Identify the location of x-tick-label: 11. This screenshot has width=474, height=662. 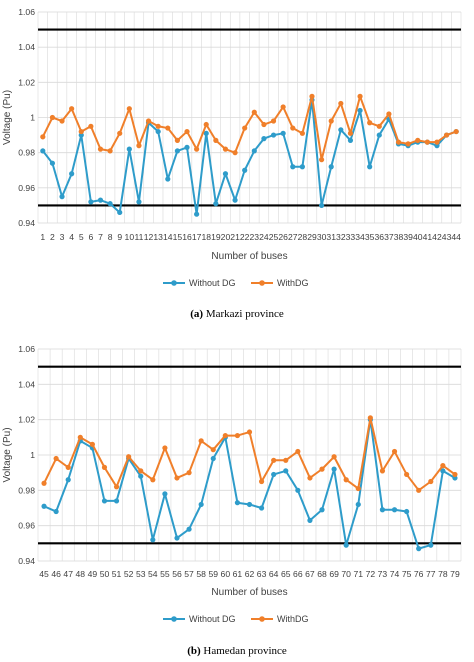
(138, 237).